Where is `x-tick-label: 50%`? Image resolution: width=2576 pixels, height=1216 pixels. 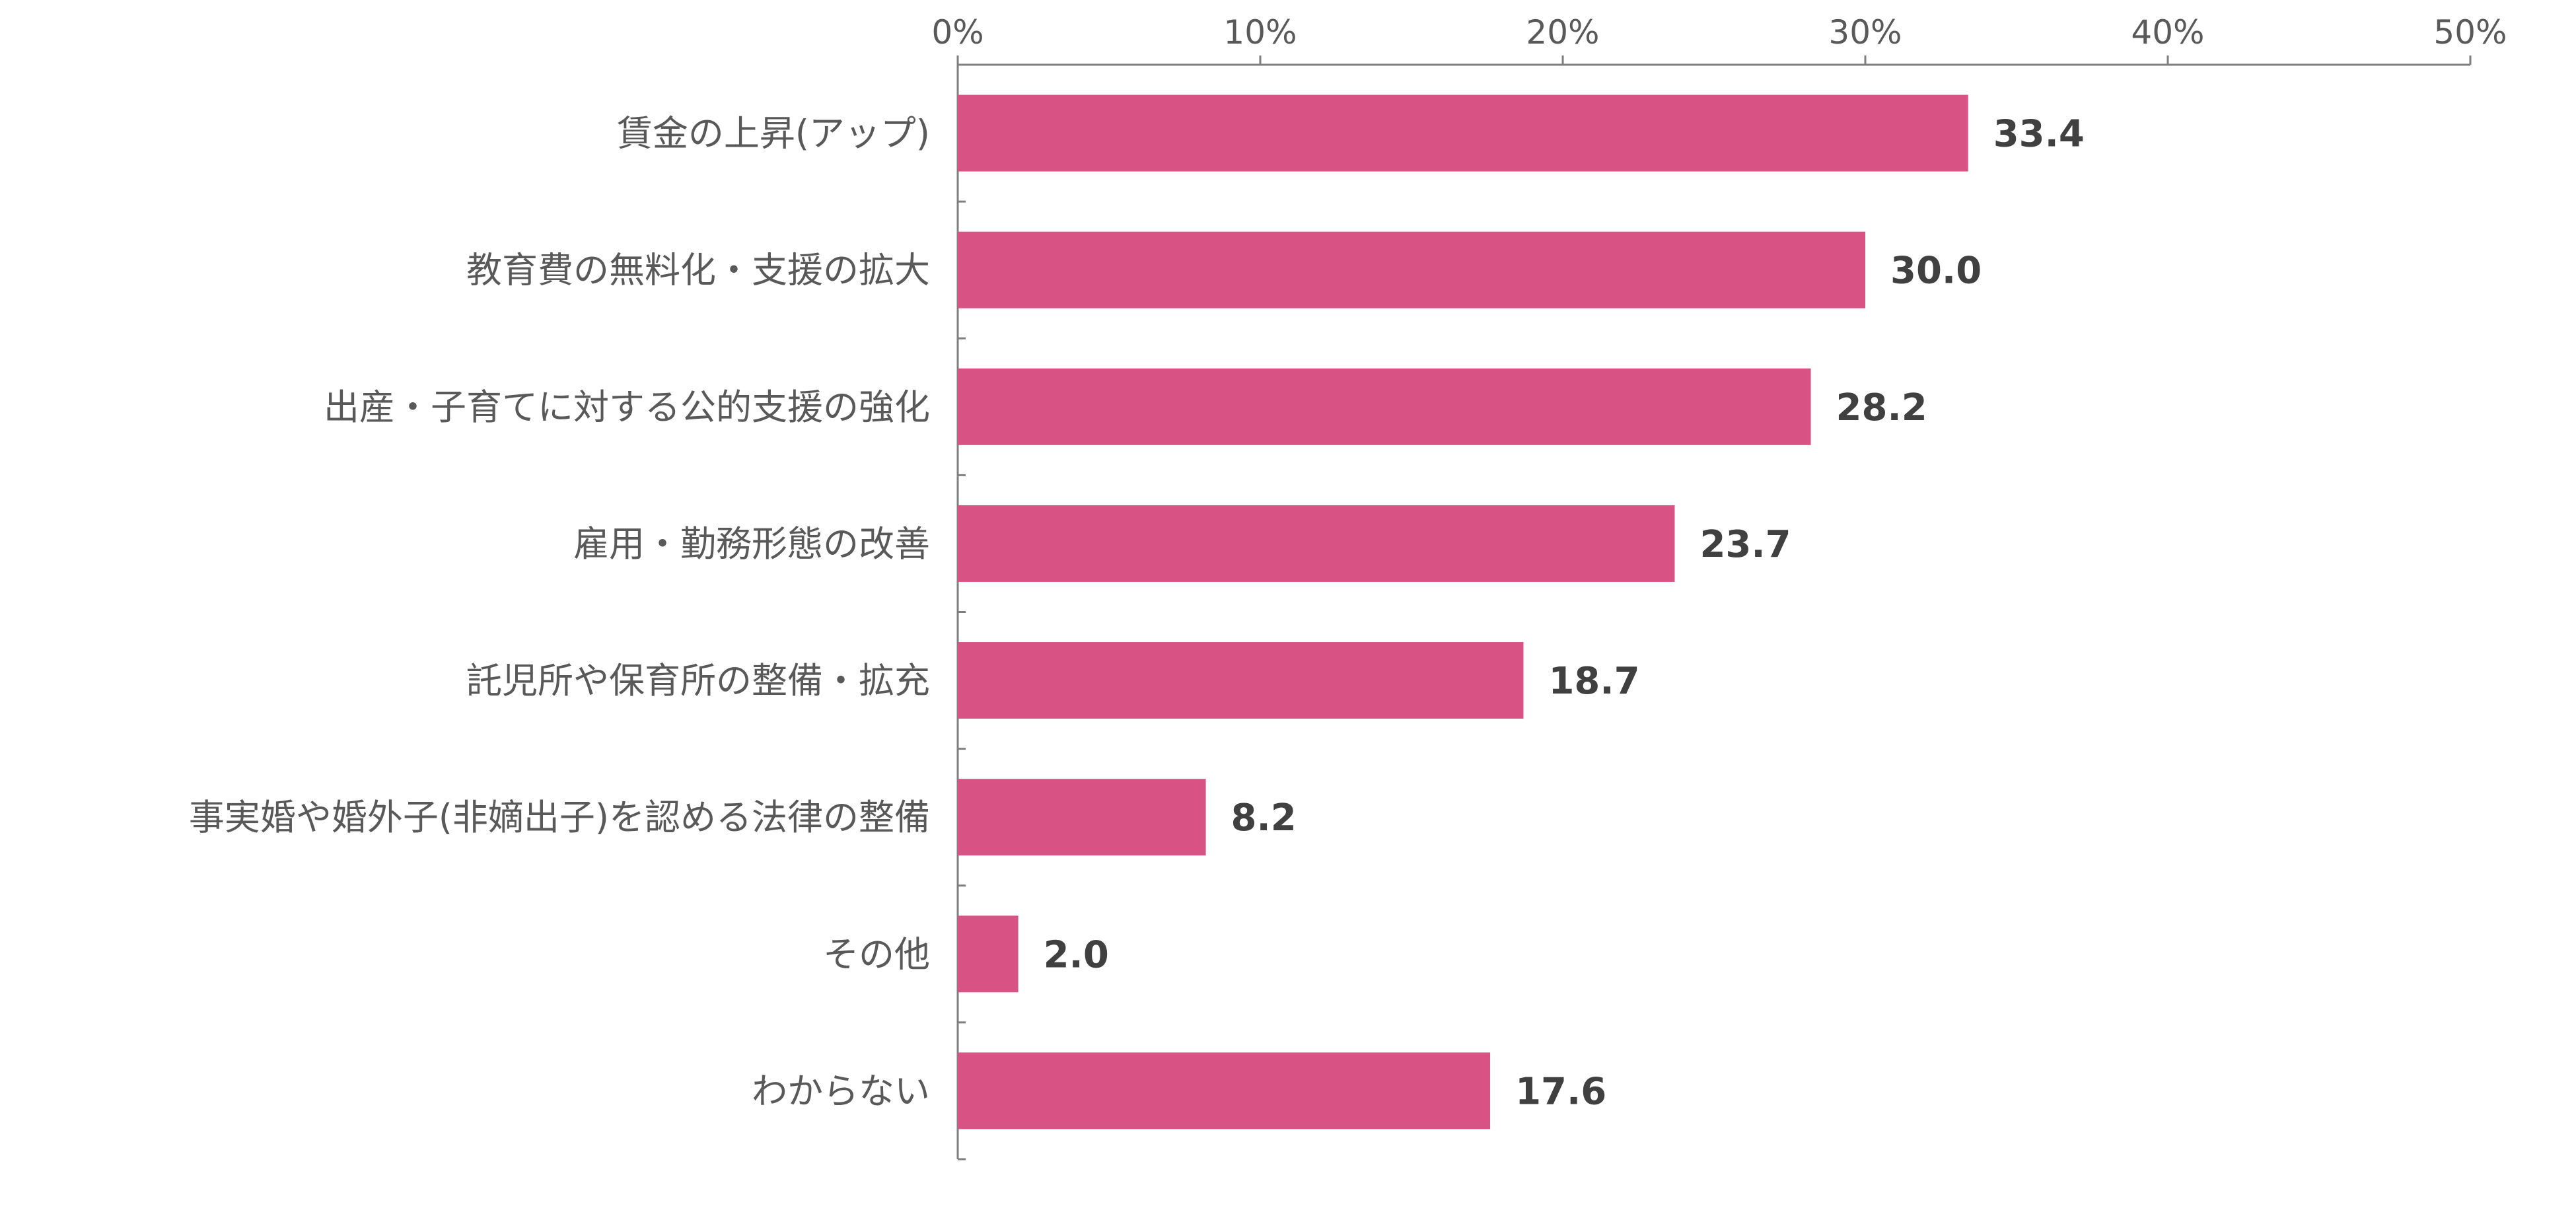
x-tick-label: 50% is located at coordinates (2470, 32).